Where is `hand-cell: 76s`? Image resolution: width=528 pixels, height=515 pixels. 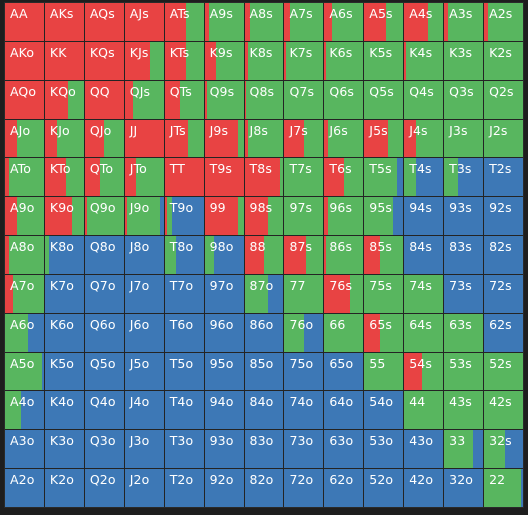 hand-cell: 76s is located at coordinates (344, 293).